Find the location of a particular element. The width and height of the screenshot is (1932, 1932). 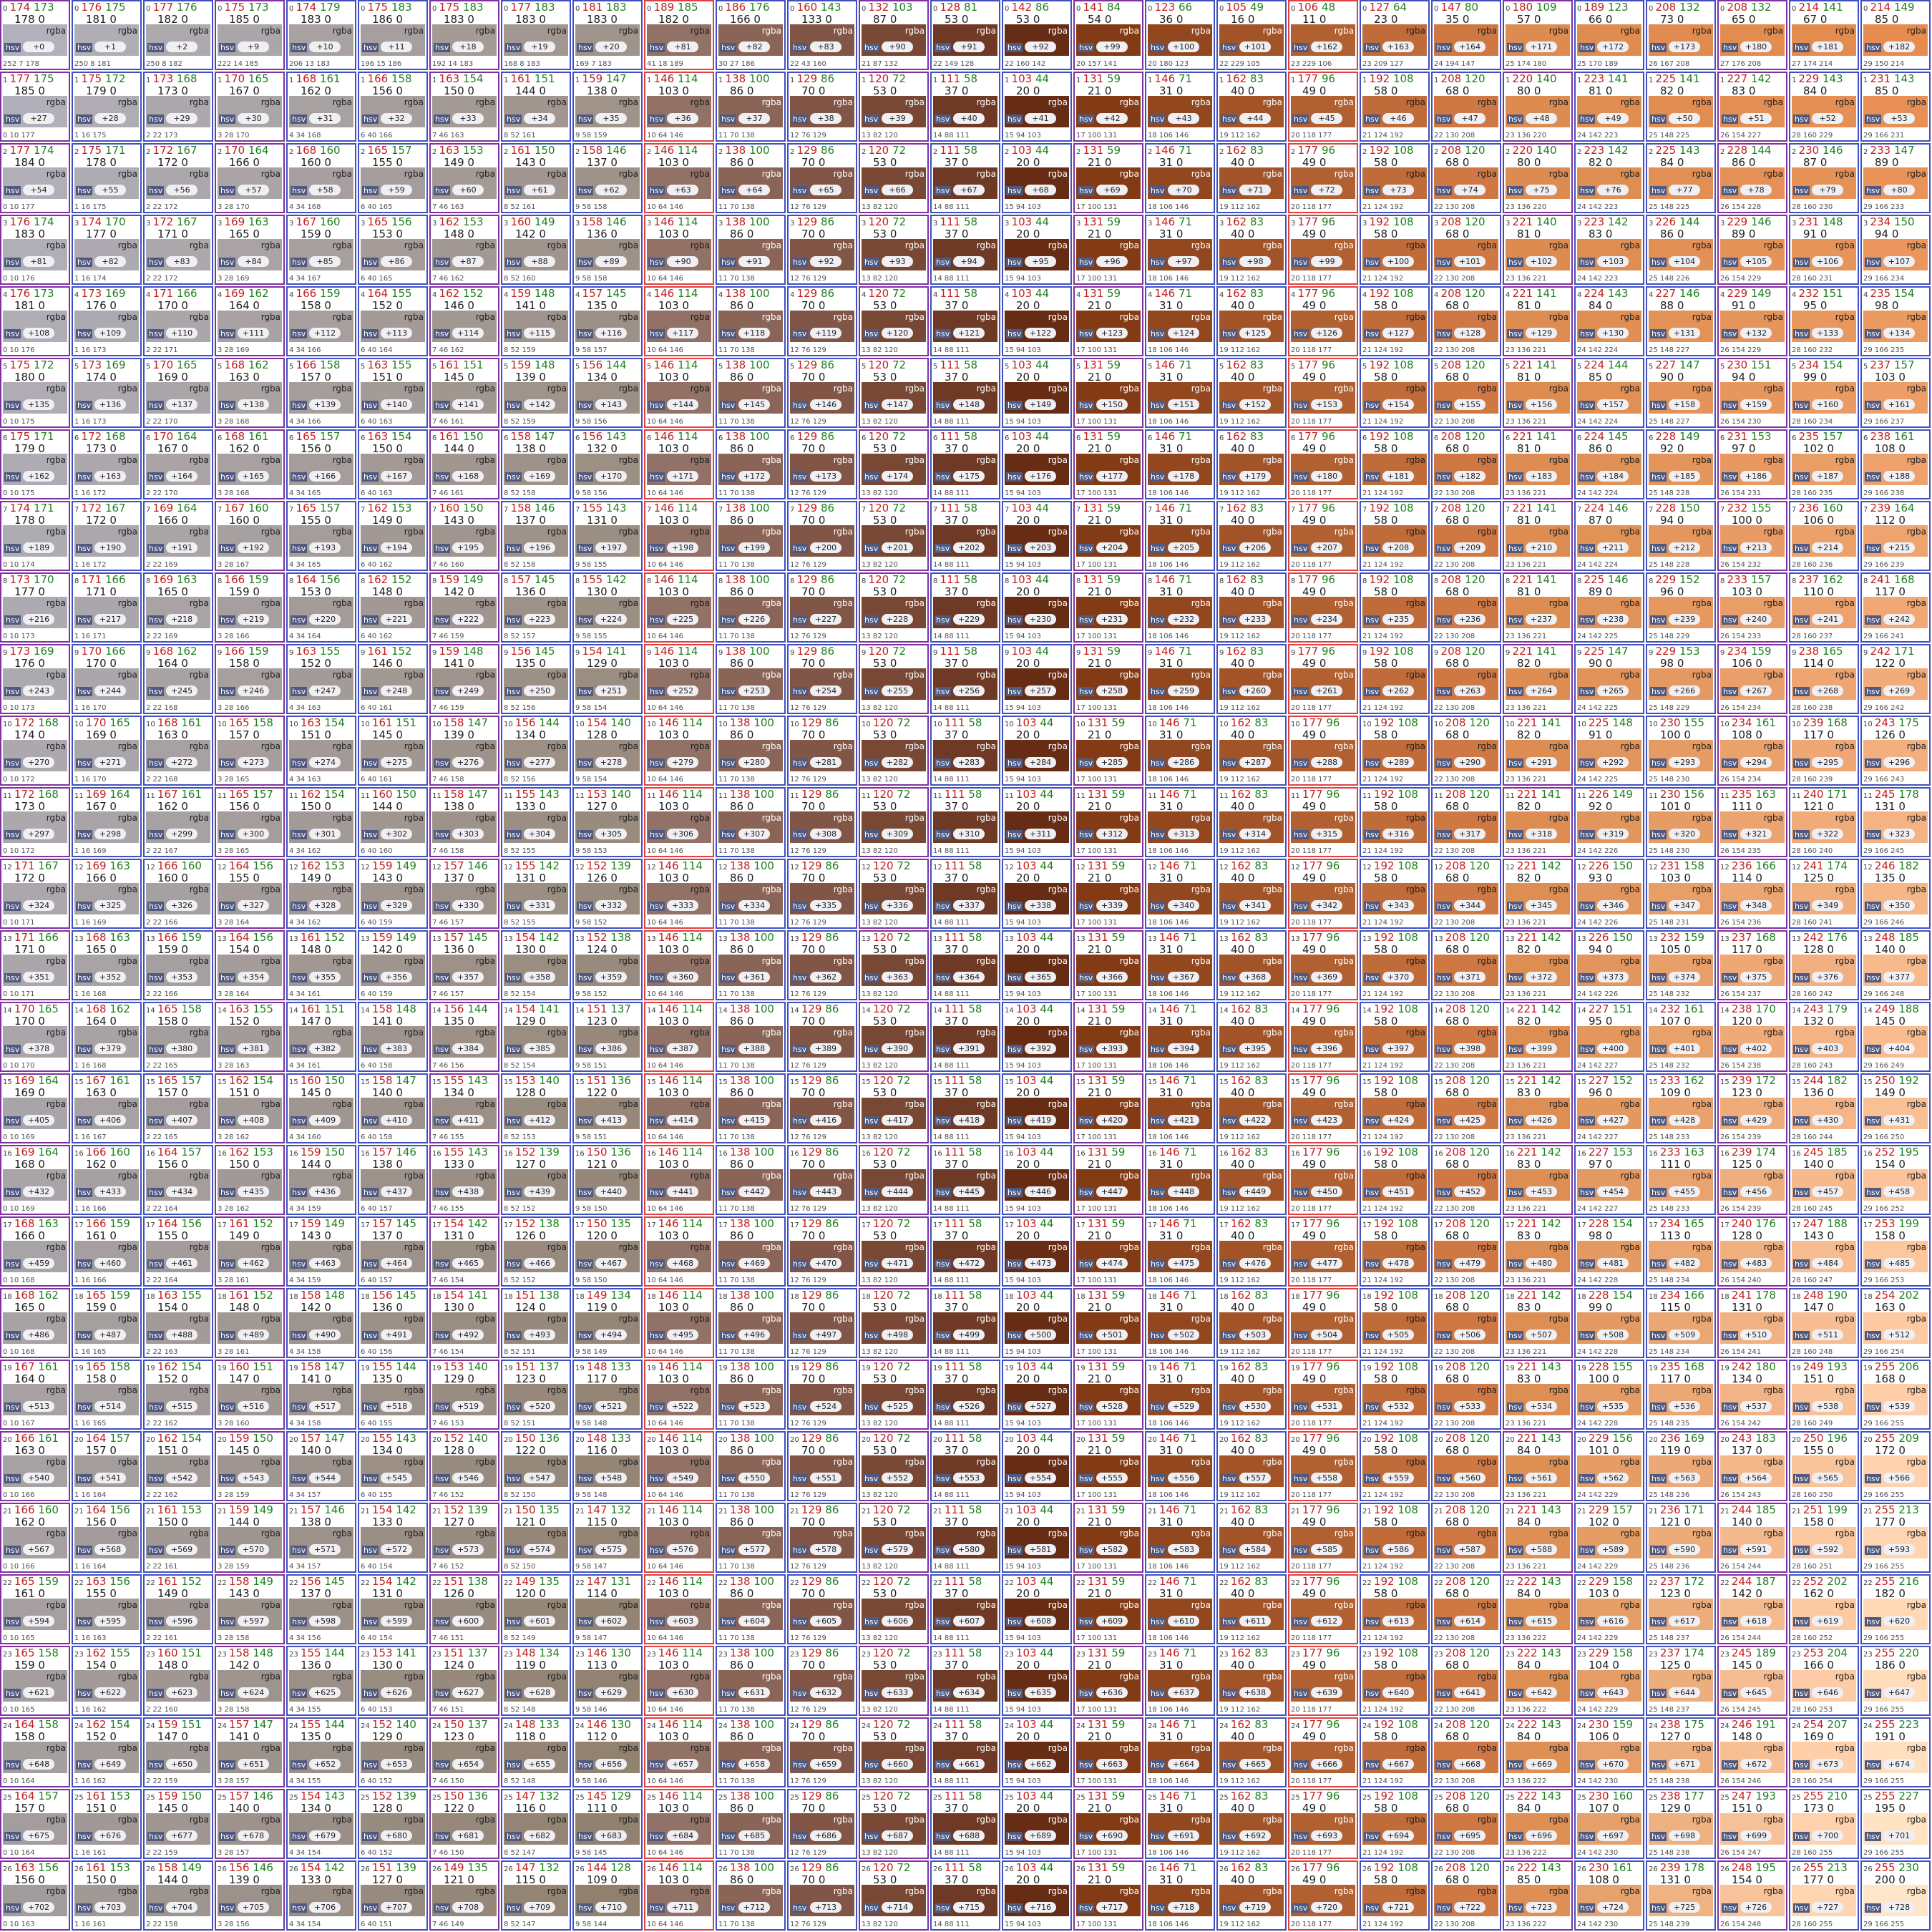

color-swatch-cell: 0 141 84 54 0 rgba hsv +99 20 157 141 is located at coordinates (1108, 35).